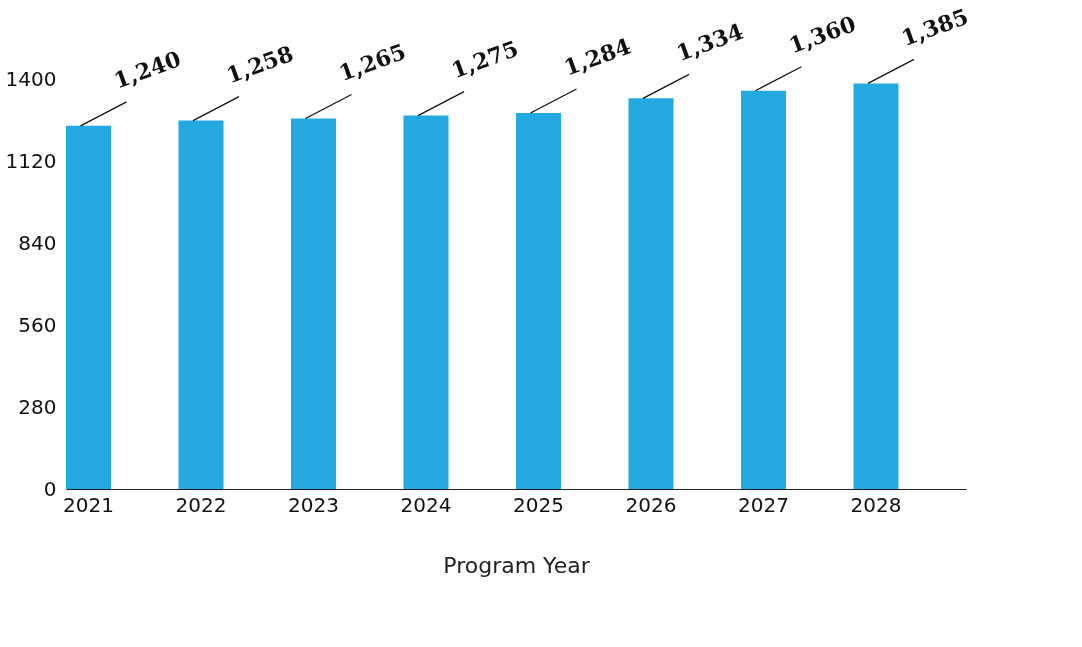 This screenshot has height=647, width=1082. What do you see at coordinates (259, 64) in the screenshot?
I see `data-label: 1,258` at bounding box center [259, 64].